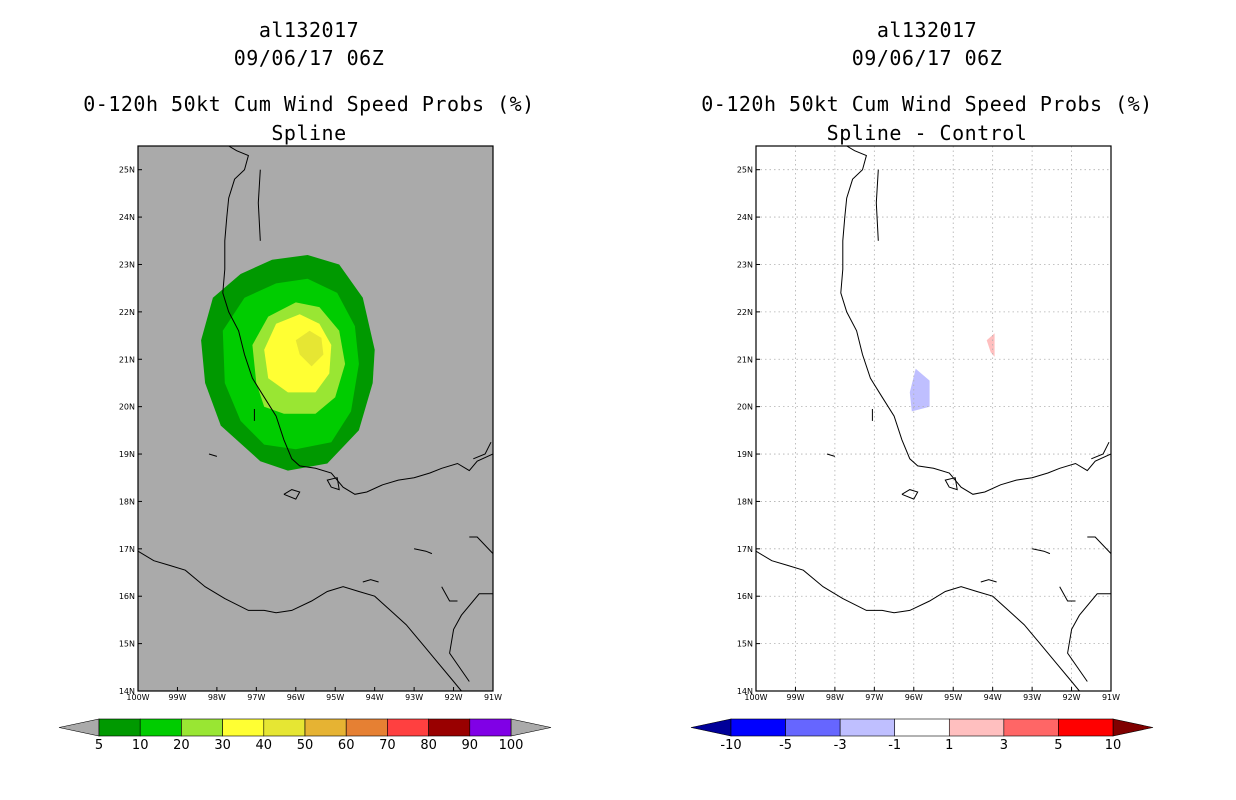 The image size is (1236, 800). What do you see at coordinates (894, 745) in the screenshot?
I see `colorbar-label: -1` at bounding box center [894, 745].